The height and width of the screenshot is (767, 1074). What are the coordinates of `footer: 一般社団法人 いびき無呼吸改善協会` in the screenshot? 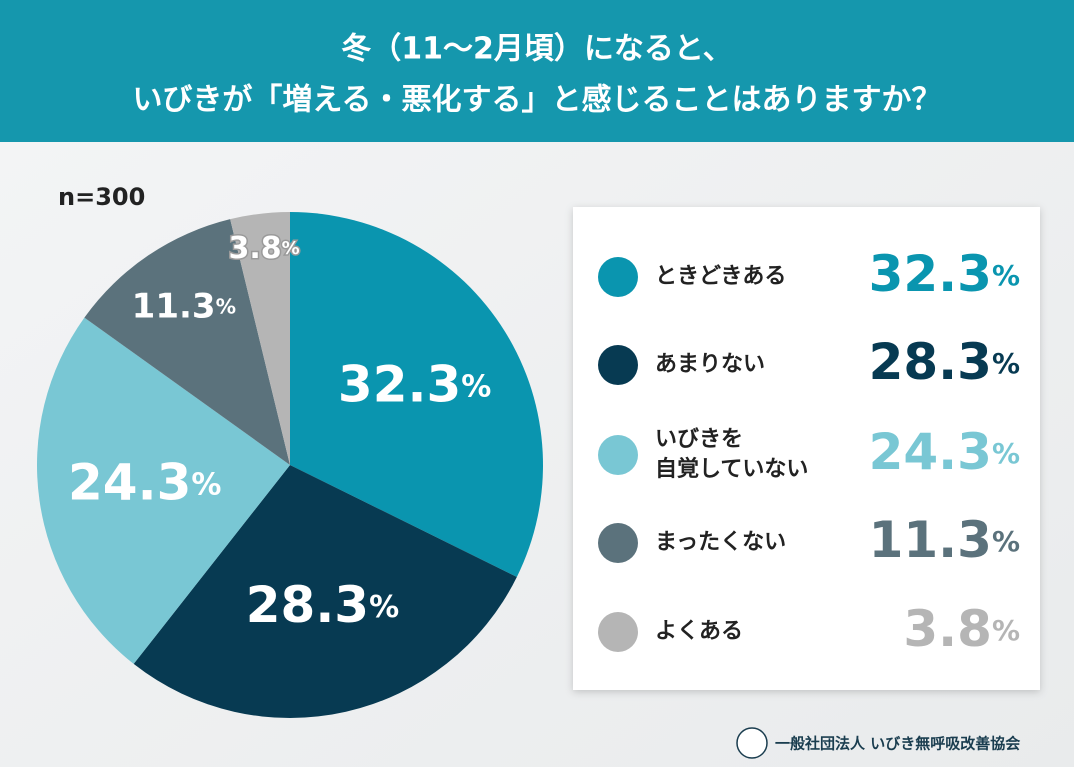 It's located at (897, 744).